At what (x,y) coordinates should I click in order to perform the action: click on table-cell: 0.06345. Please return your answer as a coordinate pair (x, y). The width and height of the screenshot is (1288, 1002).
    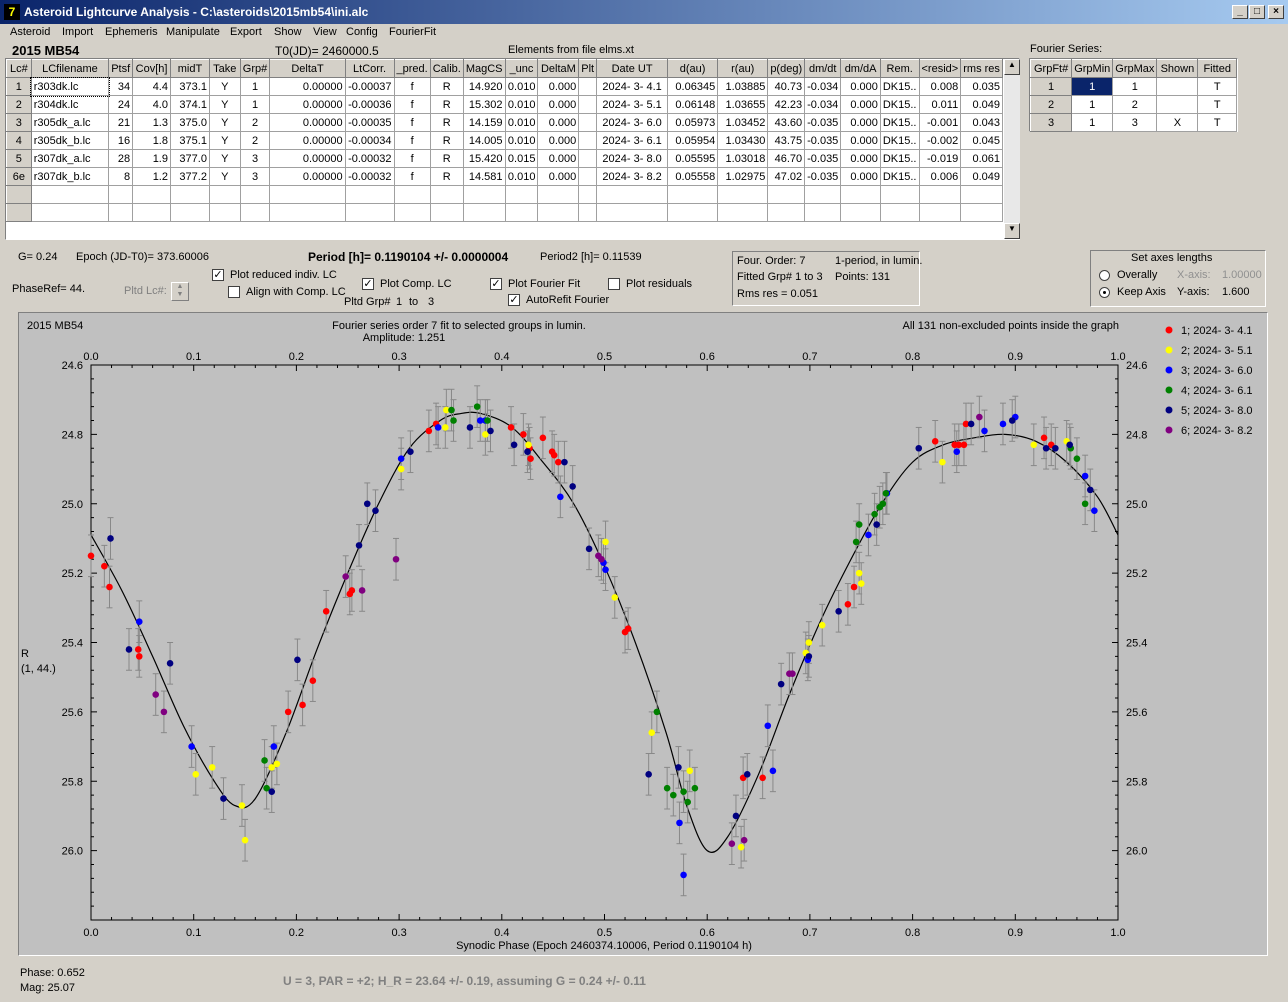
    Looking at the image, I should click on (693, 86).